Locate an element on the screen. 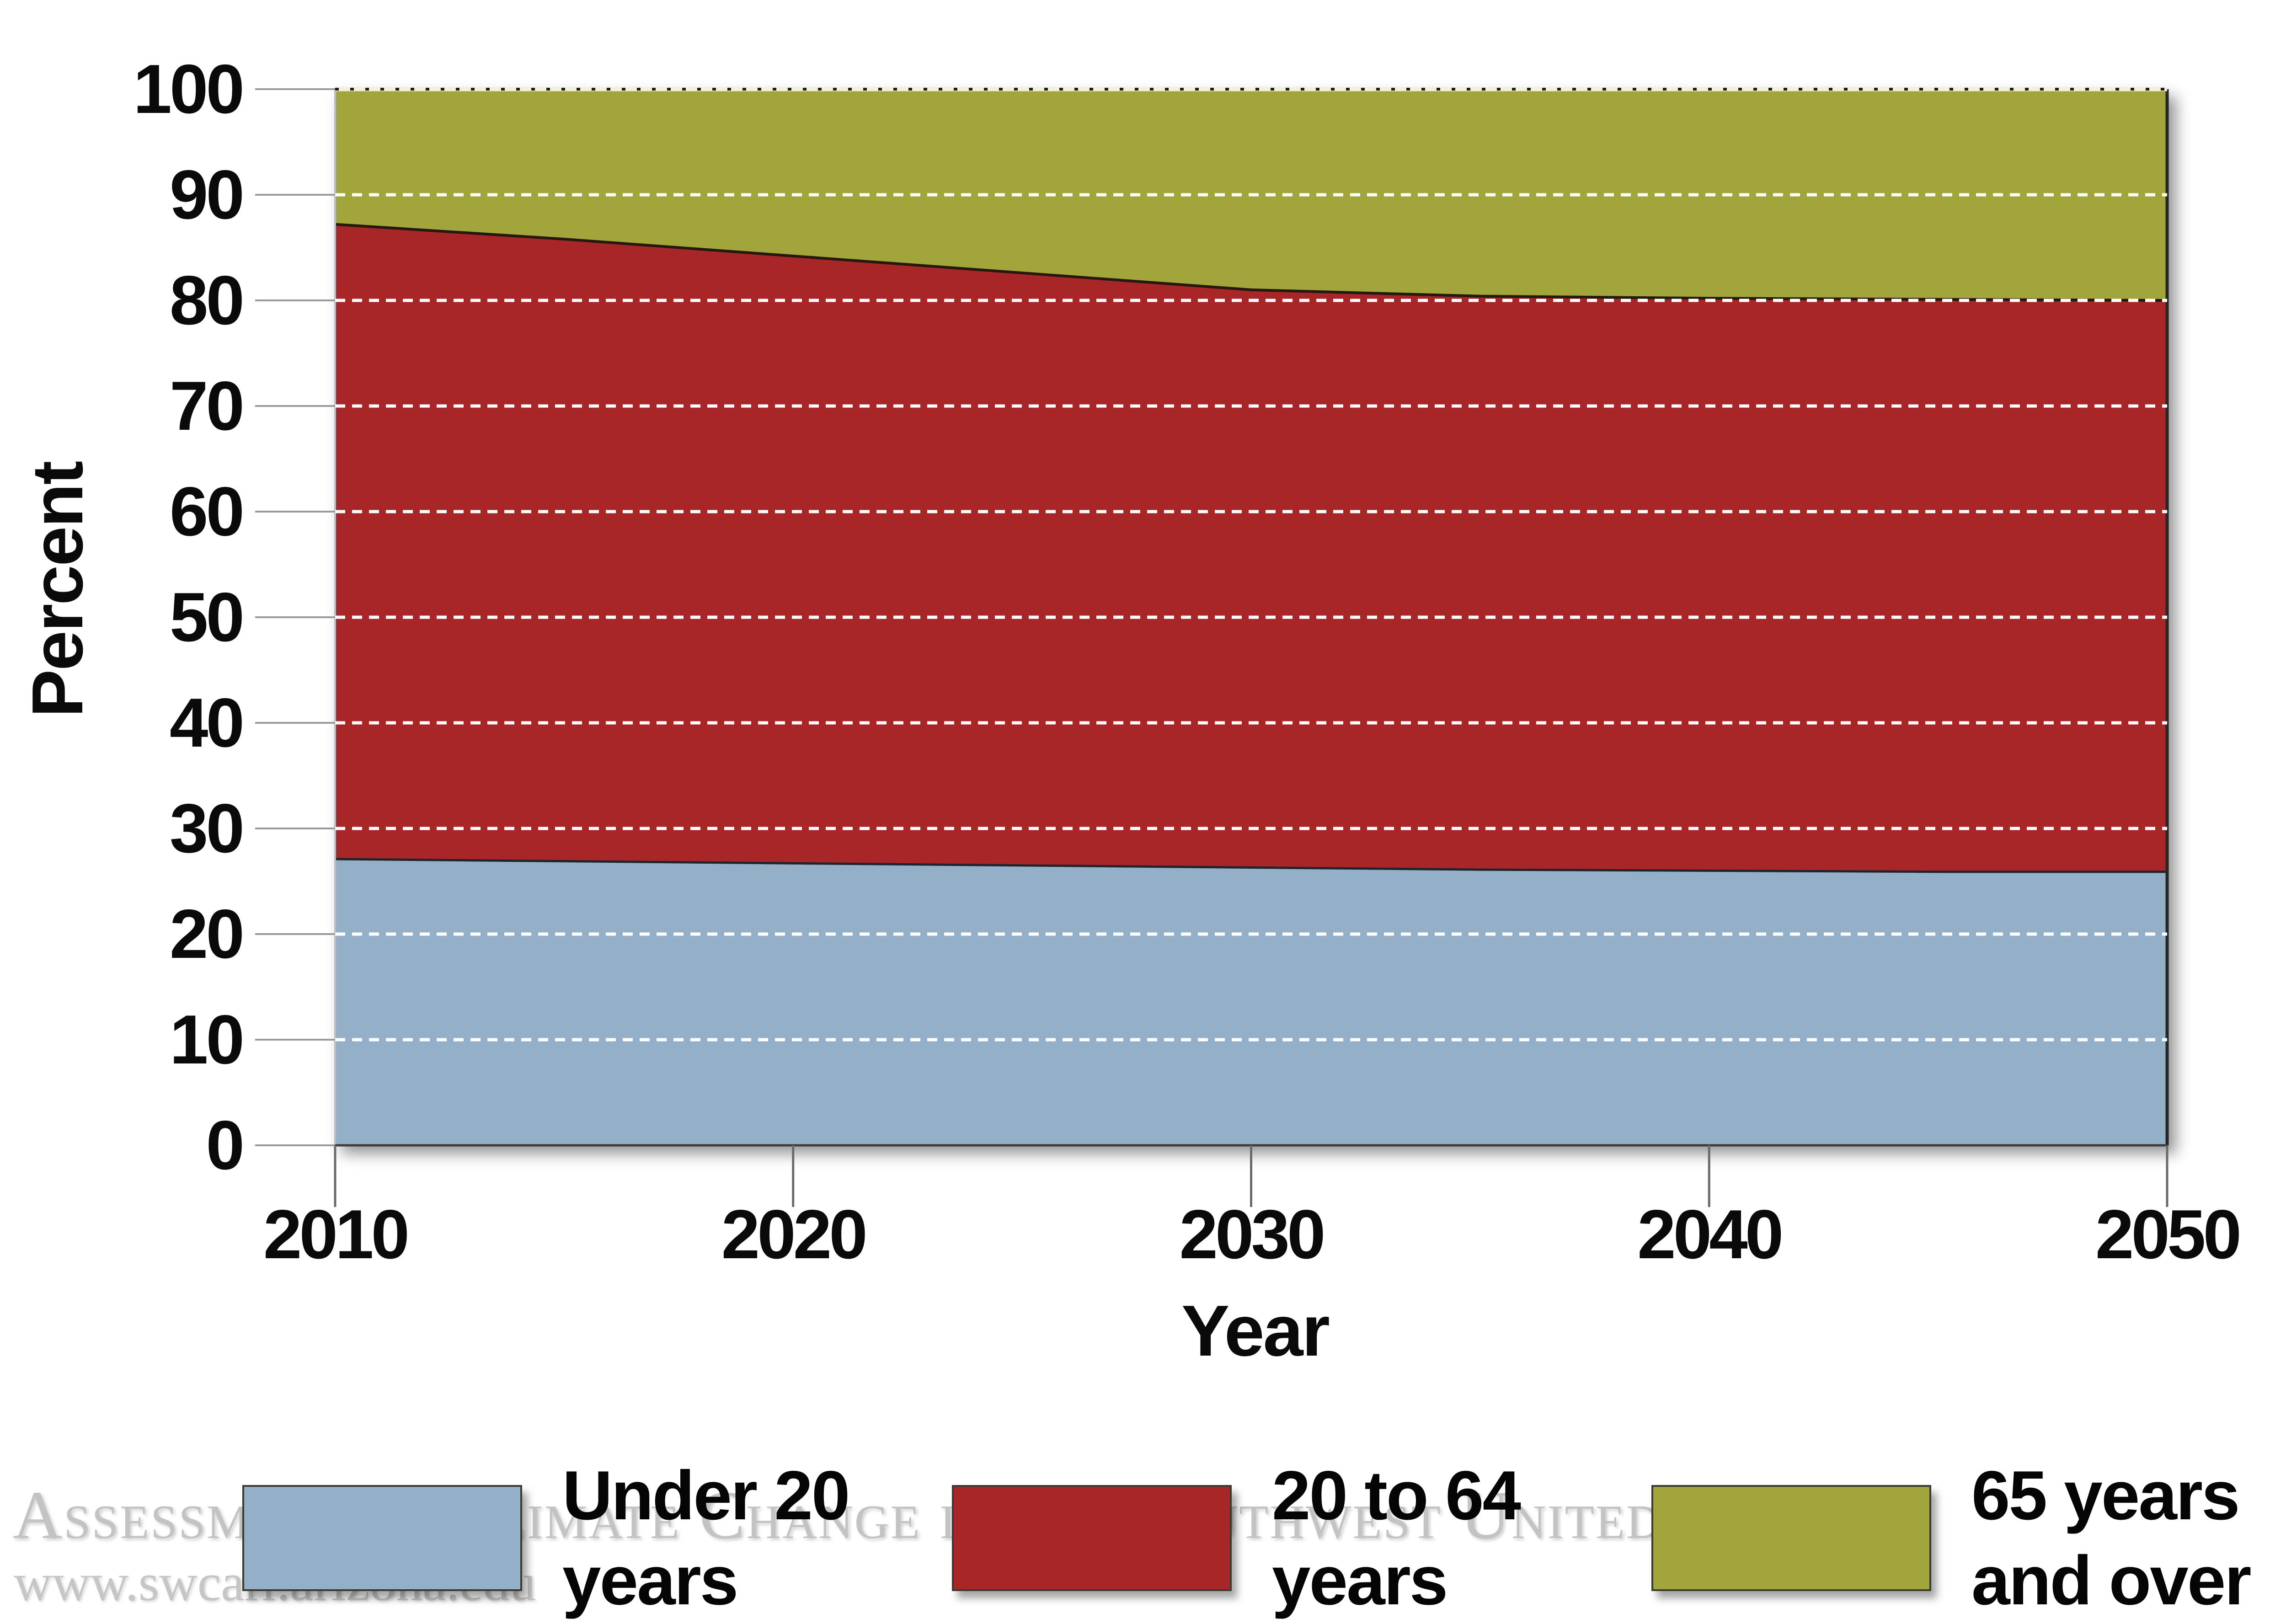 Image resolution: width=2286 pixels, height=1624 pixels. y-tick-label: 60 is located at coordinates (206, 511).